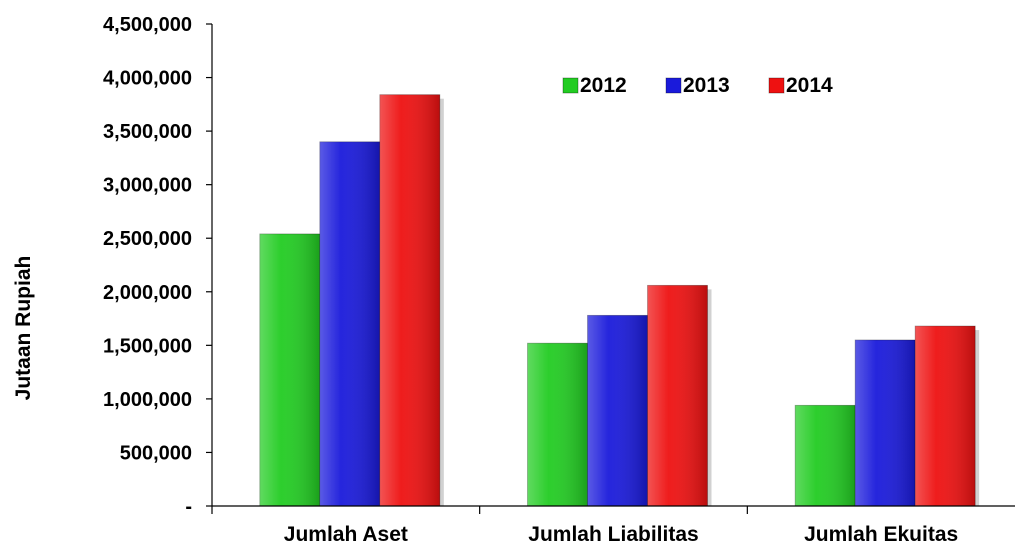 This screenshot has width=1015, height=547. I want to click on y-tick-label: 500,000, so click(156, 453).